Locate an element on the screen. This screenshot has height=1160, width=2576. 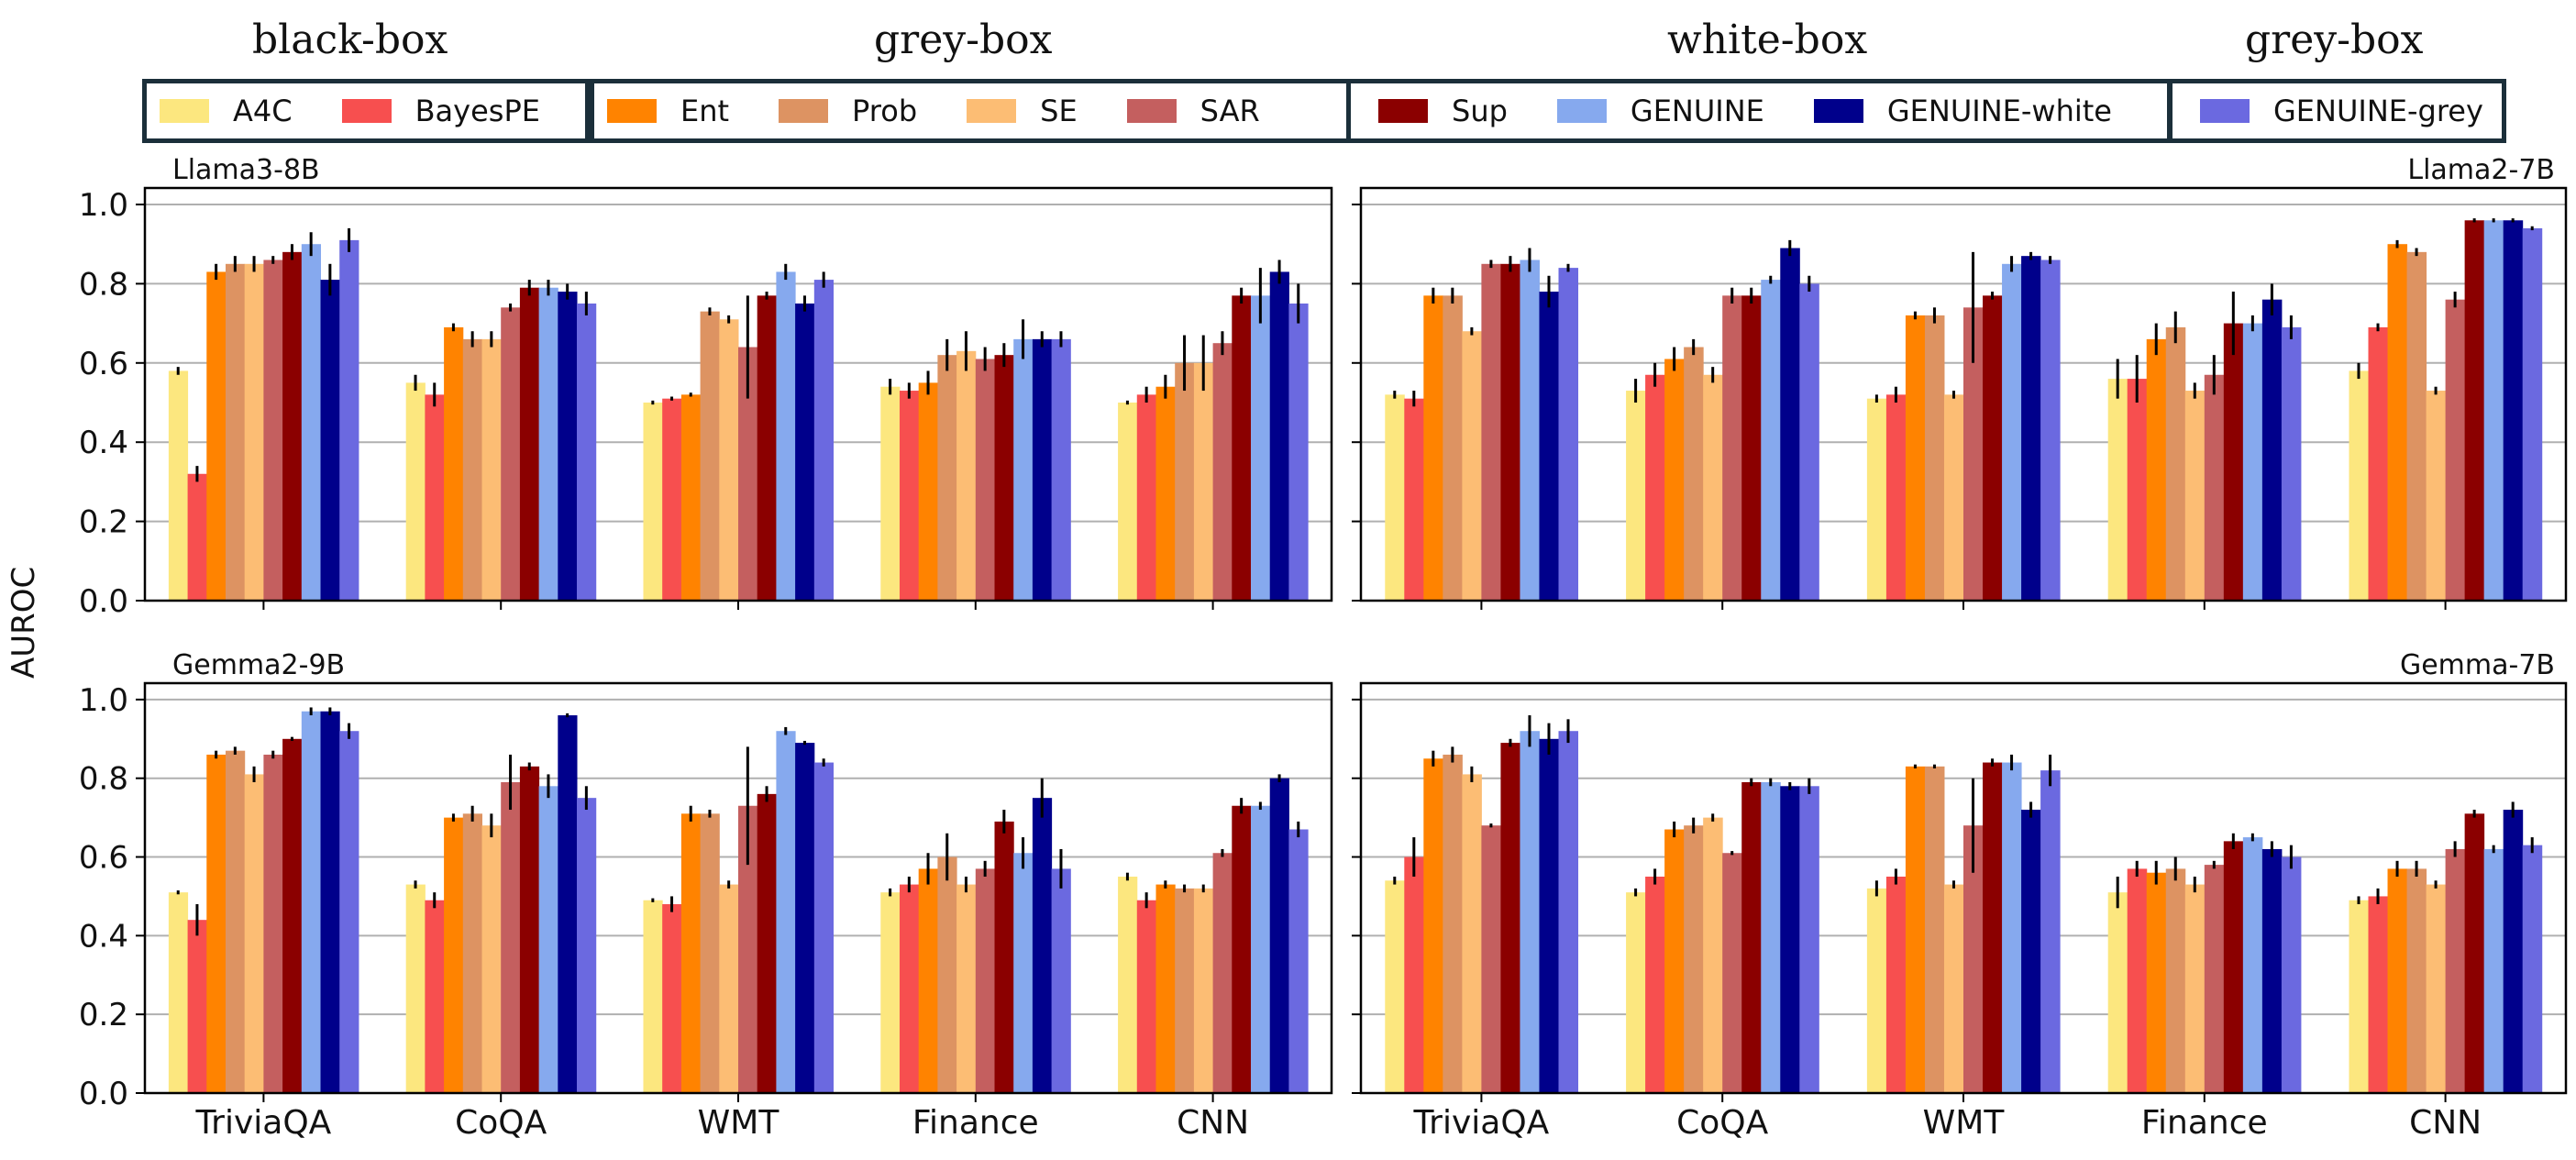
bar-sar-coqa is located at coordinates (511, 454).